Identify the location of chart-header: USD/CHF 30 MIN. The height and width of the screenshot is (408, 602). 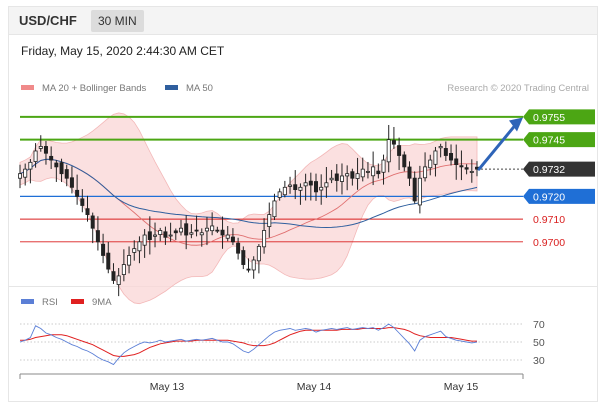
(303, 21).